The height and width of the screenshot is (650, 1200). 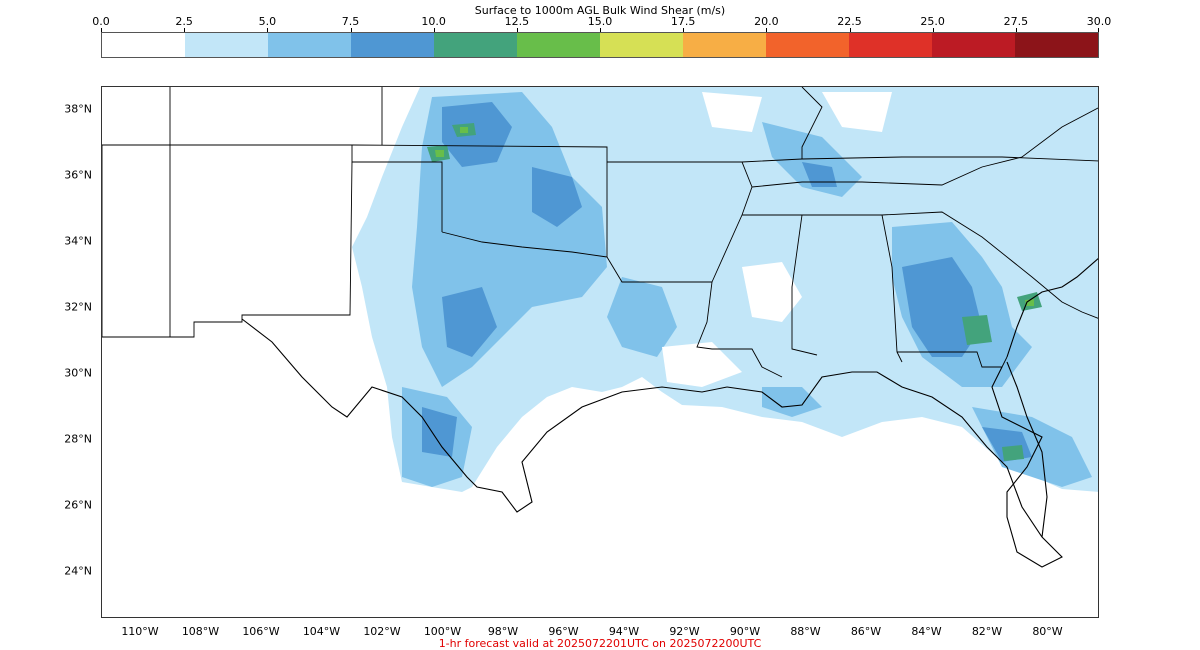 What do you see at coordinates (563, 631) in the screenshot?
I see `longitude-label: 96°W` at bounding box center [563, 631].